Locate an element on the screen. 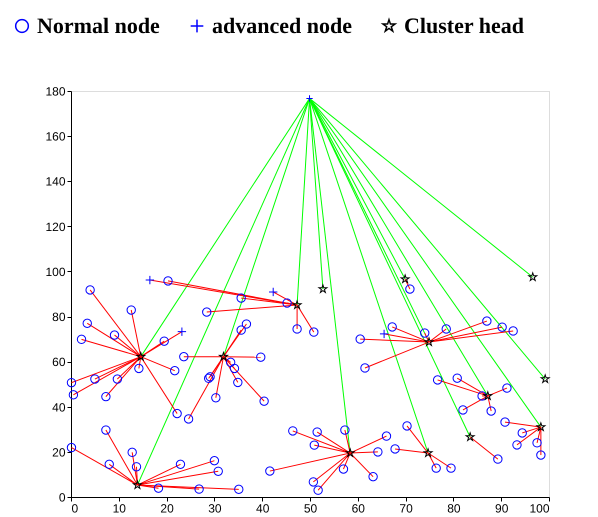 The width and height of the screenshot is (598, 517). x-tick-label: 10 is located at coordinates (119, 509).